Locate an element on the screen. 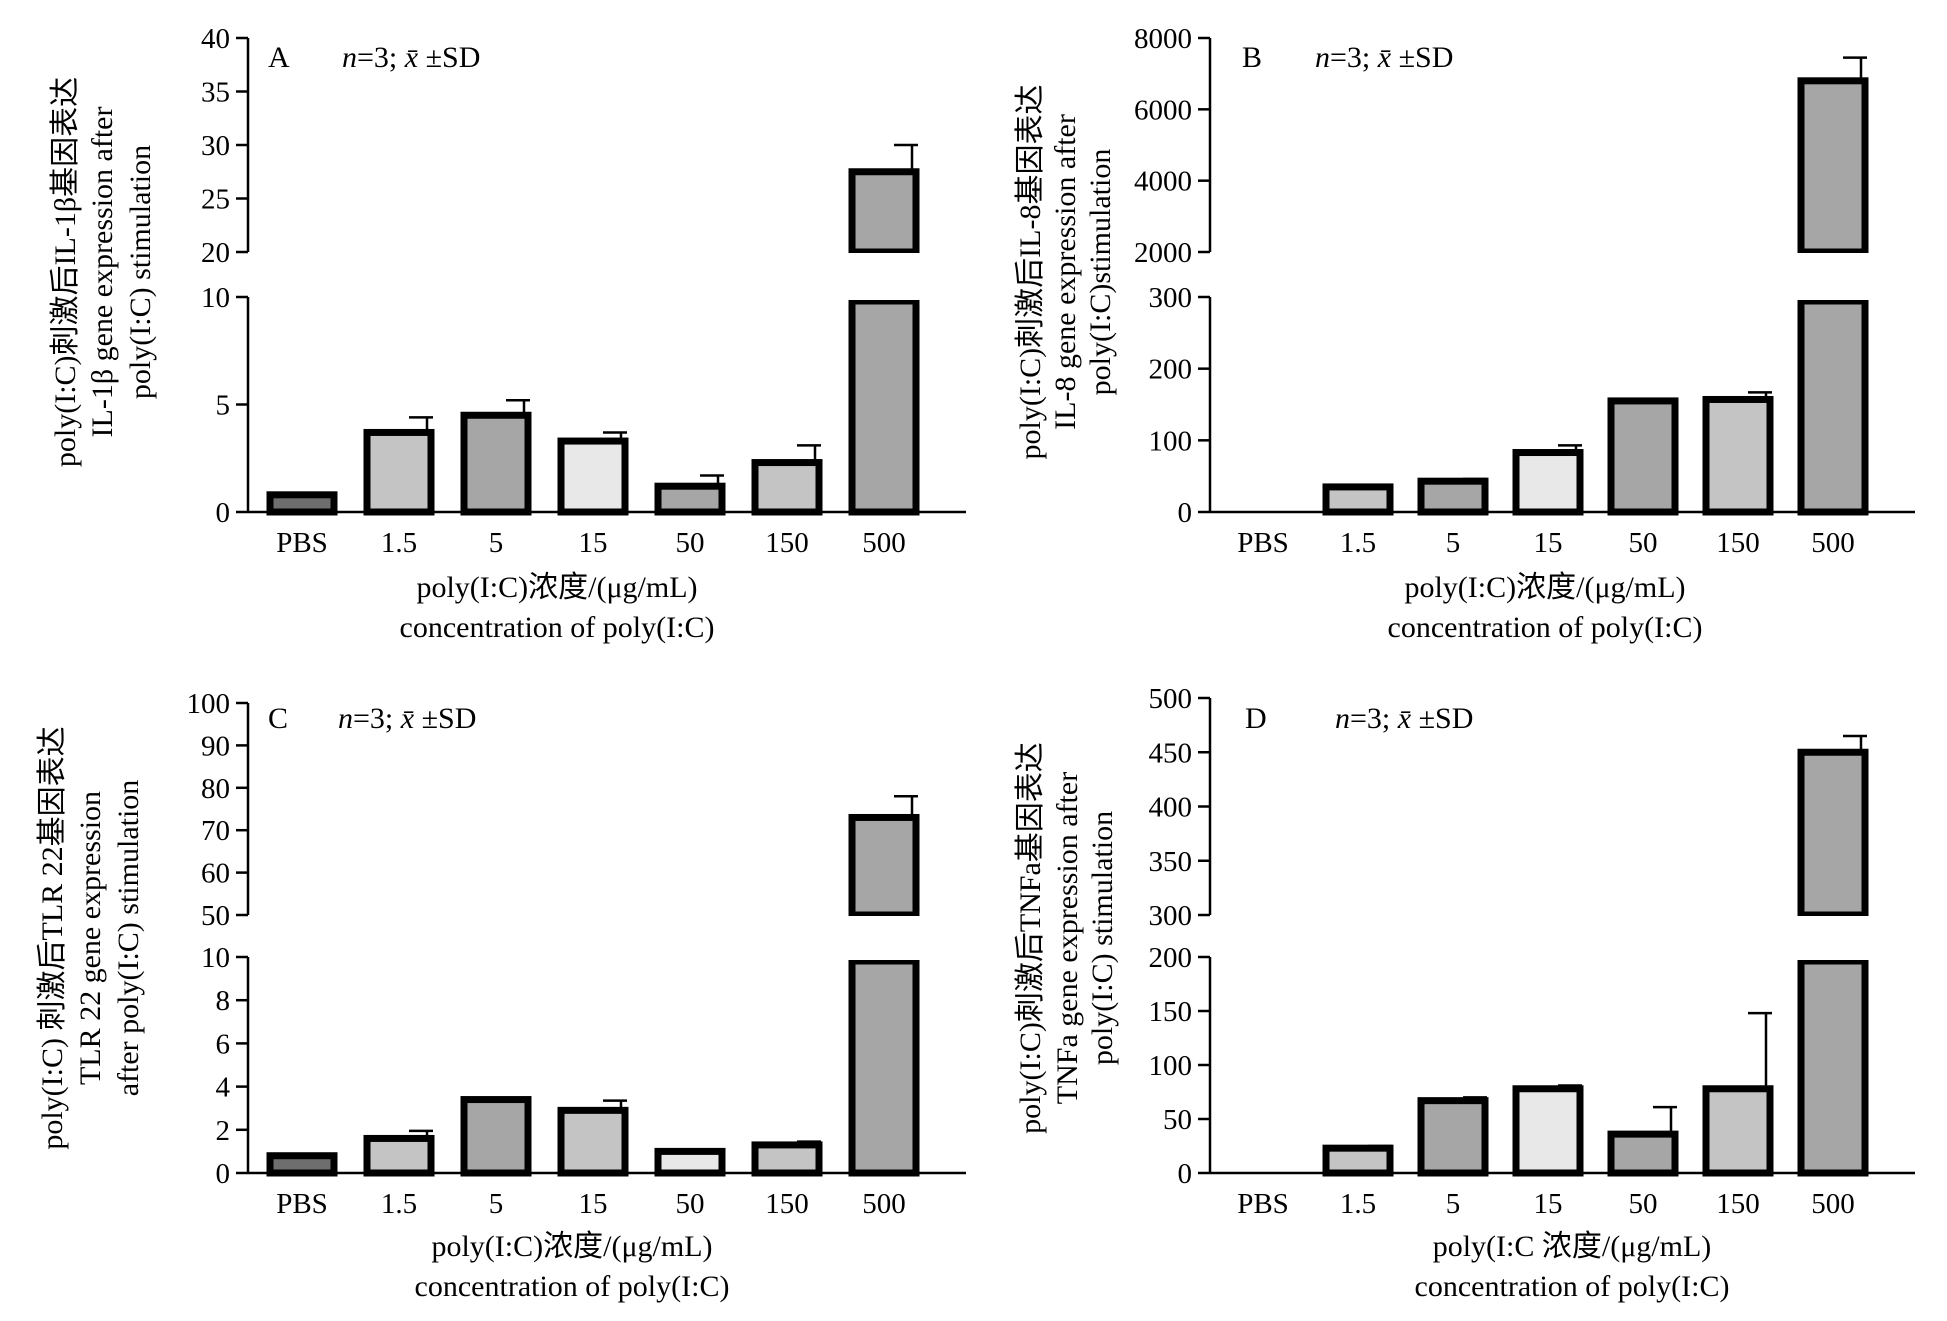 This screenshot has width=1947, height=1321. y-axis-title-line: IL-1β gene expression after is located at coordinates (102, 272).